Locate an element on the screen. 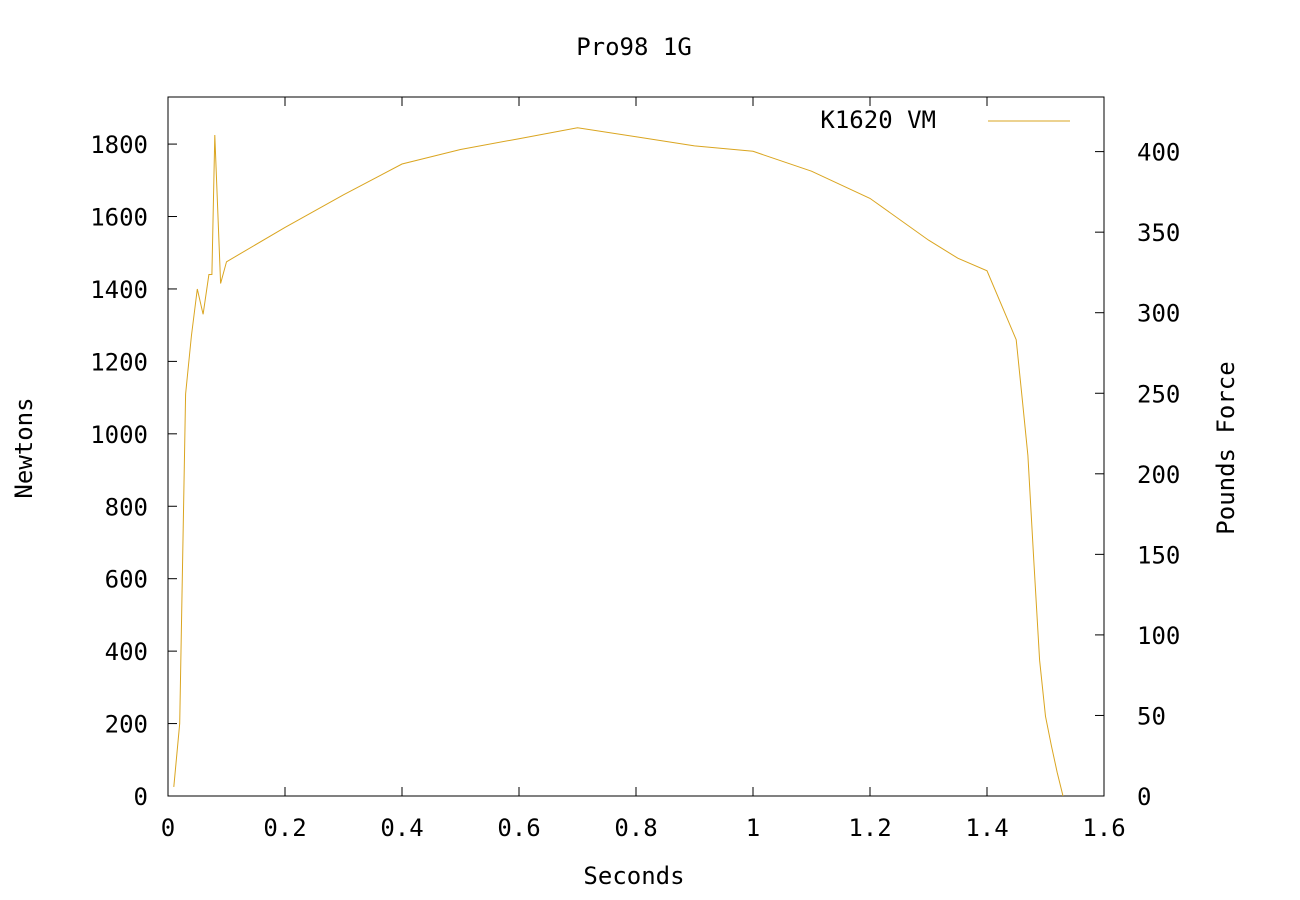 The image size is (1300, 900). y-tick-label: 200 is located at coordinates (126, 725).